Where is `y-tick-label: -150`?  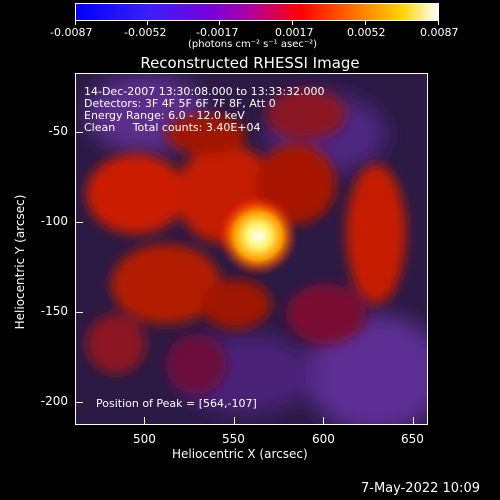 y-tick-label: -150 is located at coordinates (54, 311).